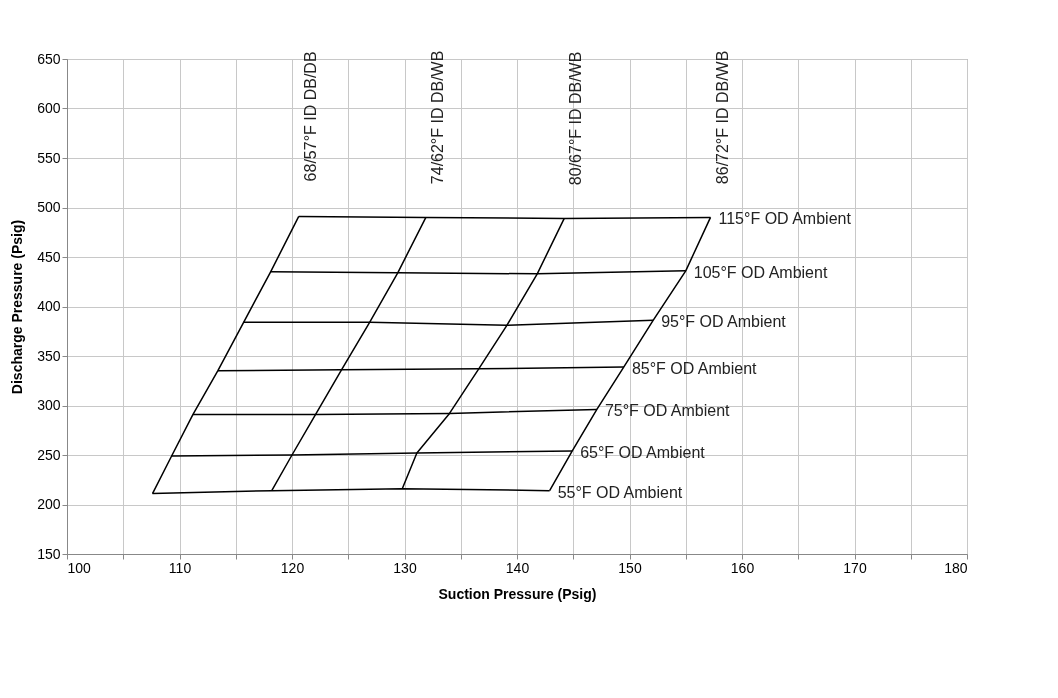 Image resolution: width=1058 pixels, height=698 pixels. Describe the element at coordinates (49, 58) in the screenshot. I see `y-tick-label: 650` at that location.